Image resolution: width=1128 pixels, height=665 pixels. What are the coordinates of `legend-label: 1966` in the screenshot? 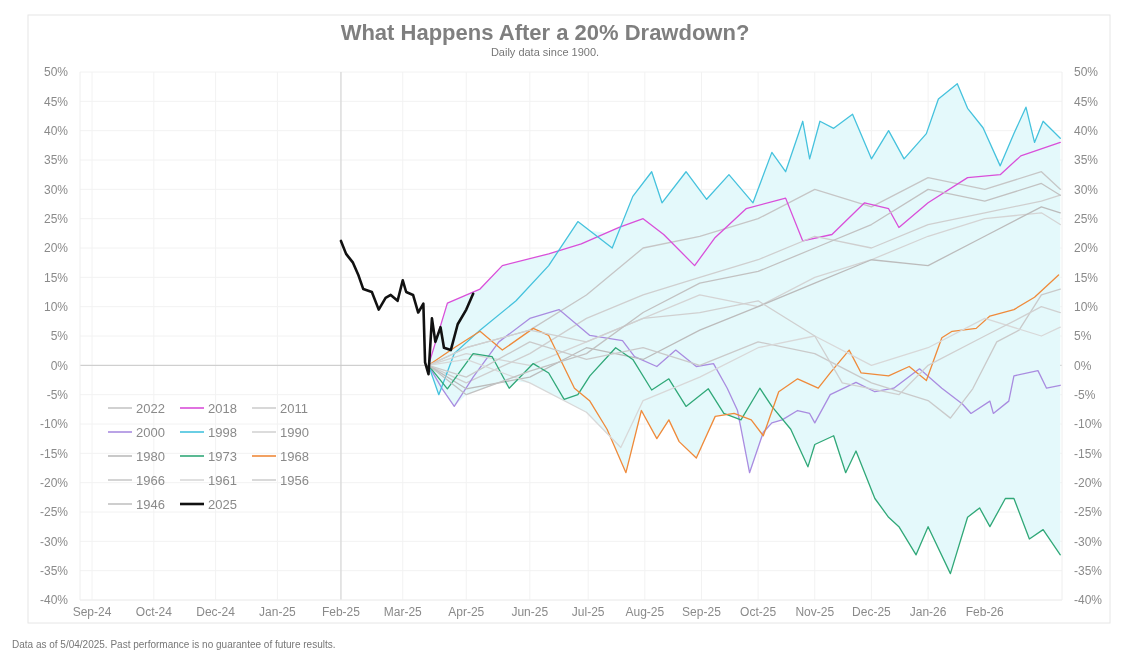 It's located at (150, 480).